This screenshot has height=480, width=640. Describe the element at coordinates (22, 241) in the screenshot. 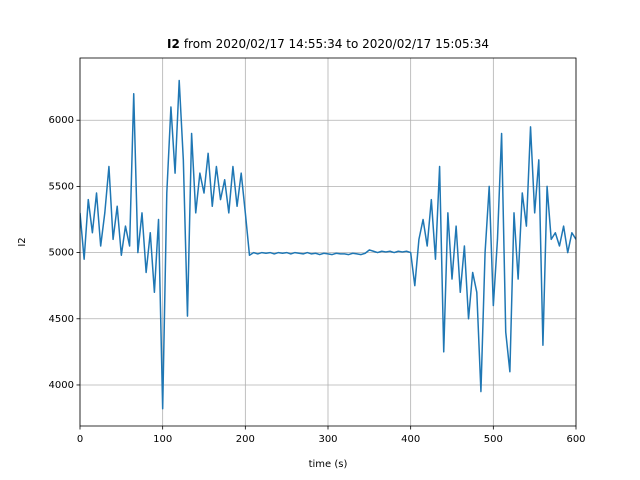

I see `y-axis-label: I2` at that location.